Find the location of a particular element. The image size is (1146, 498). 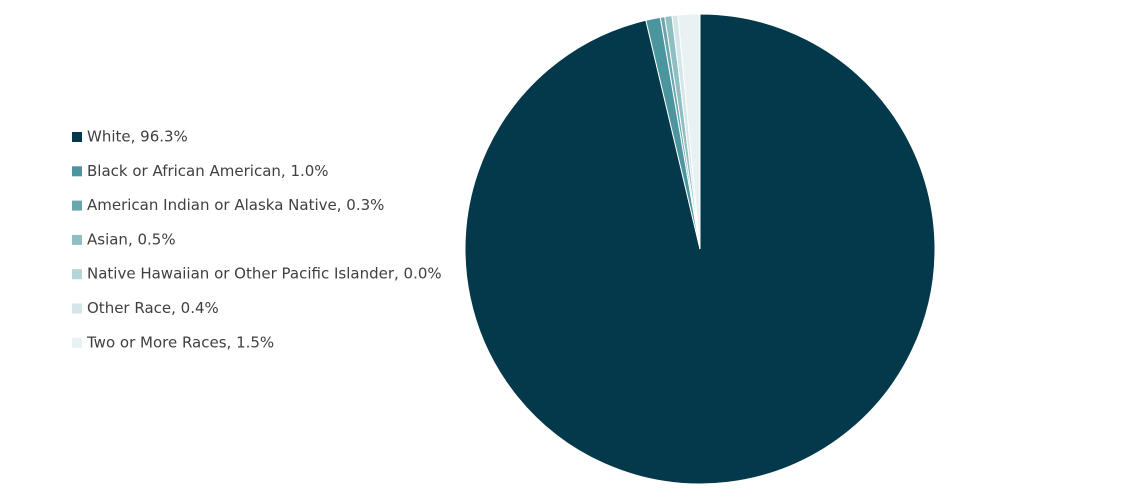

legend-label: American Indian or Alaska Native, 0.3% is located at coordinates (235, 205).